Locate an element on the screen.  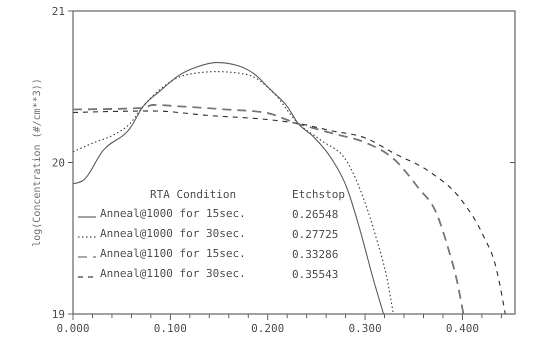
y-tick-label: 21 is located at coordinates (58, 11).